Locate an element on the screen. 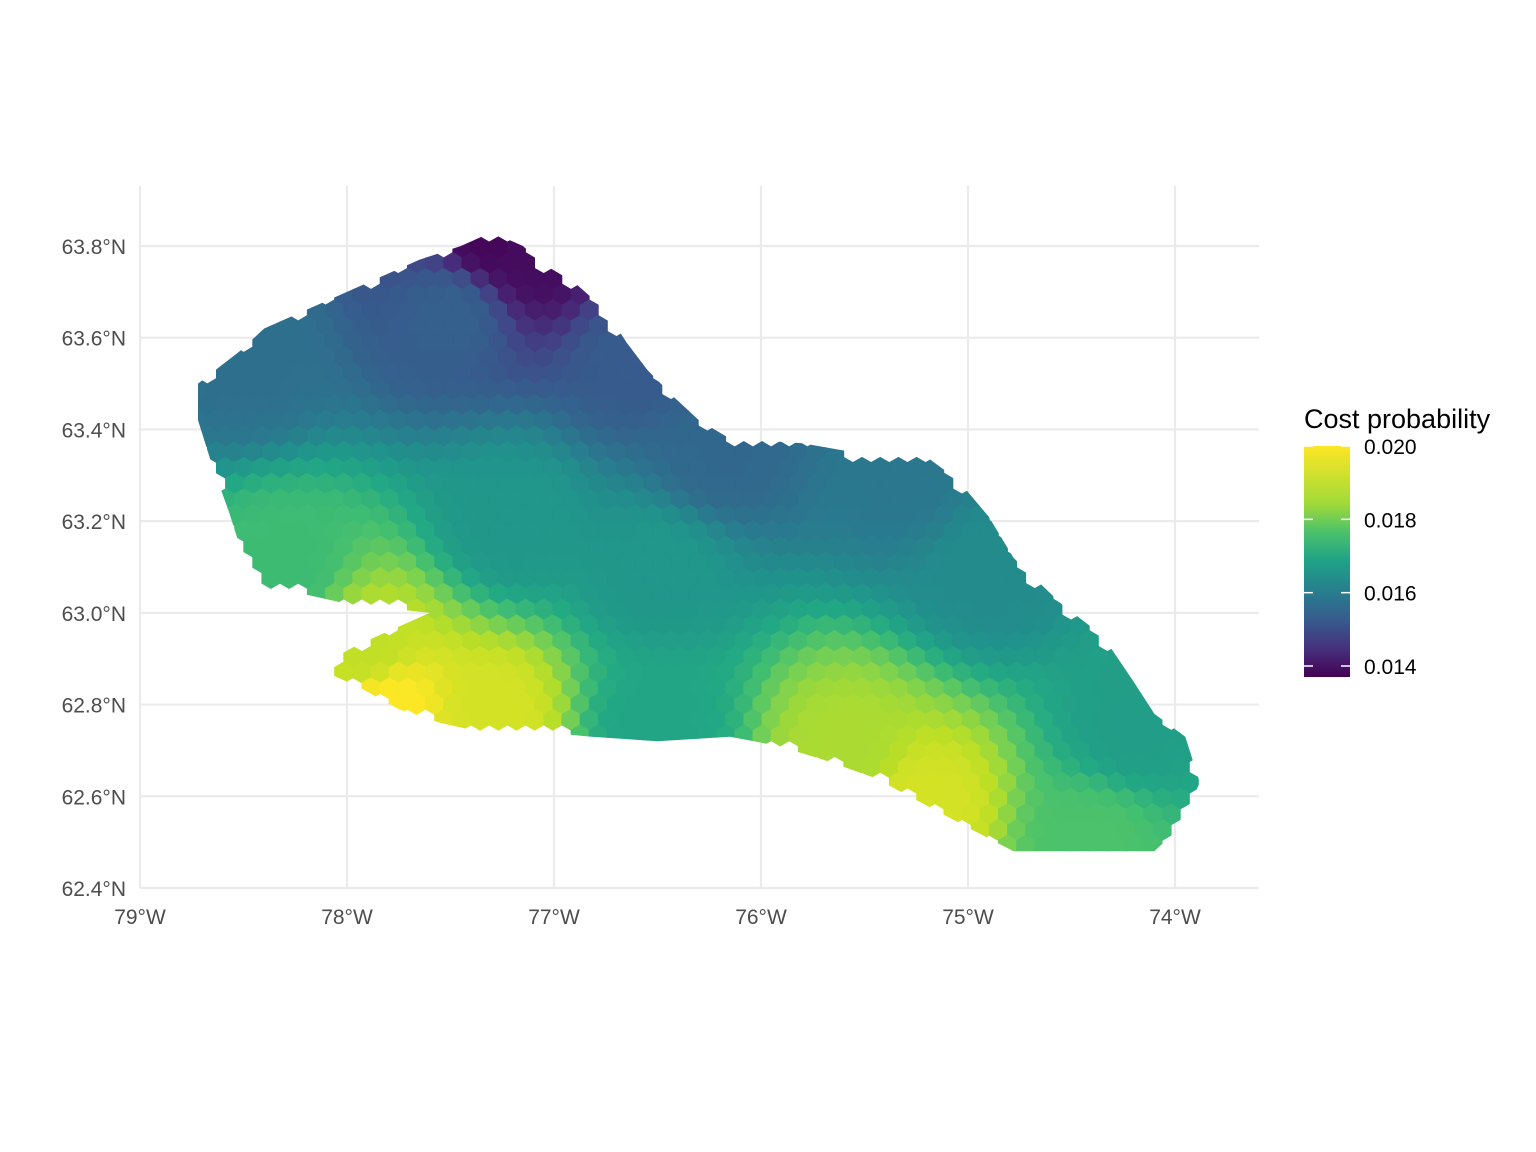 The width and height of the screenshot is (1536, 1152). y-tick-label: 63.2°N is located at coordinates (94, 522).